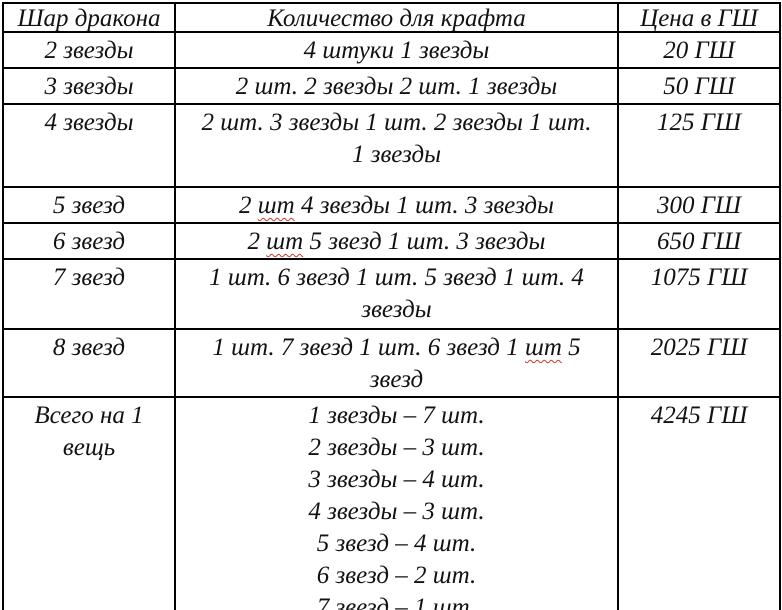  I want to click on quantity-line: звезды, so click(396, 310).